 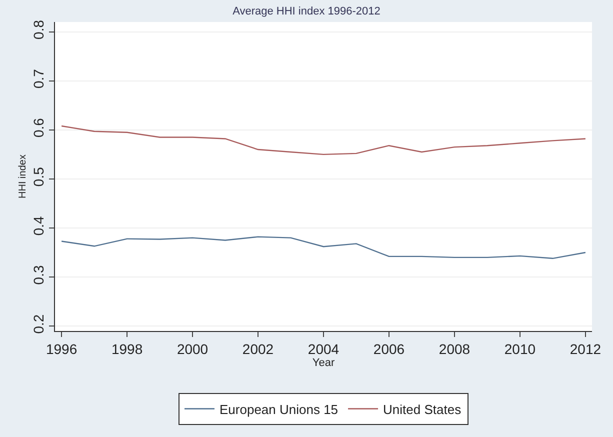 What do you see at coordinates (258, 348) in the screenshot?
I see `x-tick-label: 2002` at bounding box center [258, 348].